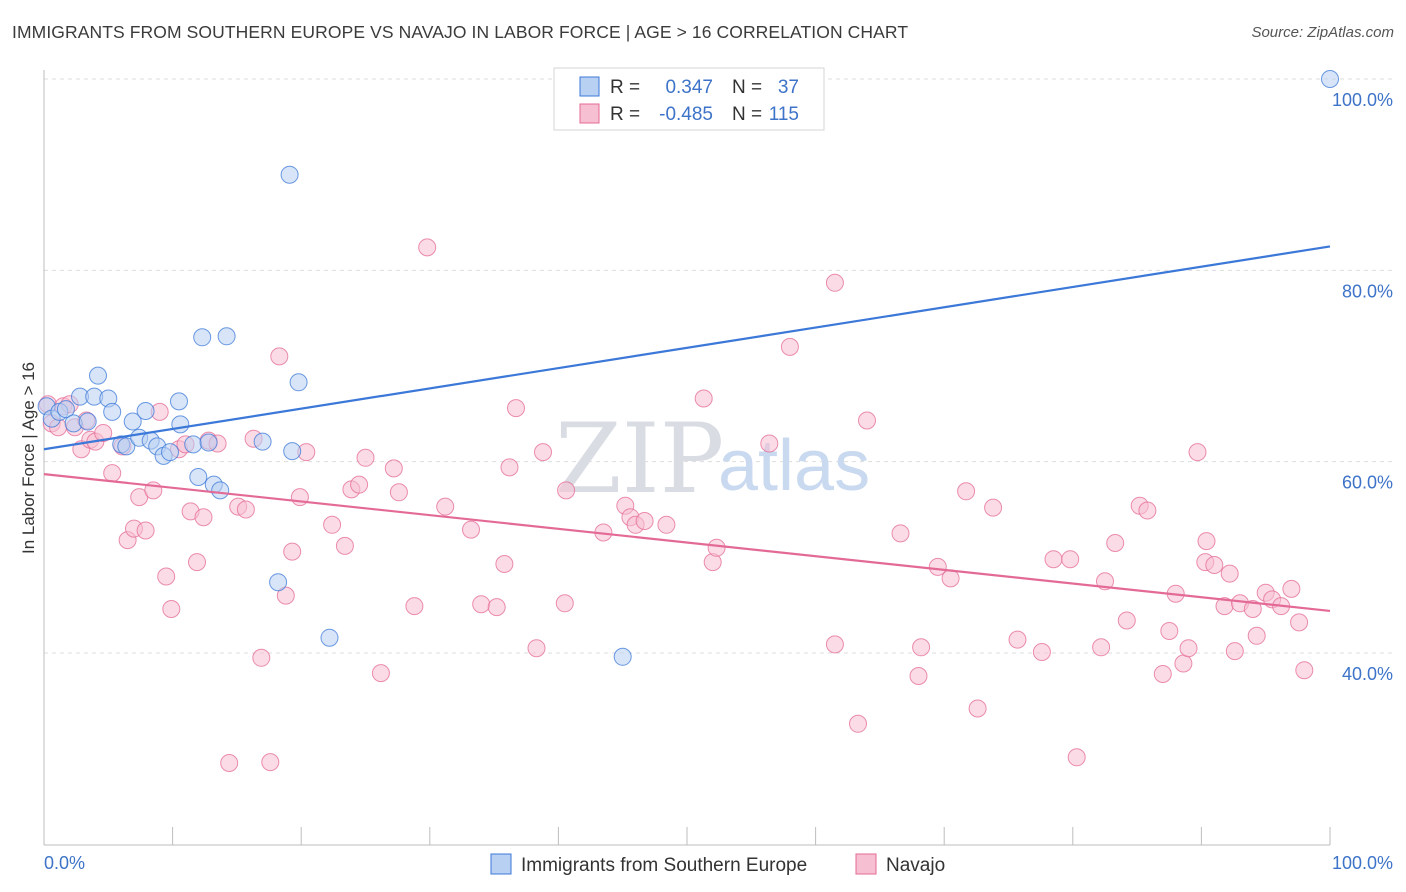  What do you see at coordinates (64, 863) in the screenshot?
I see `x-tick-label: 0.0%` at bounding box center [64, 863].